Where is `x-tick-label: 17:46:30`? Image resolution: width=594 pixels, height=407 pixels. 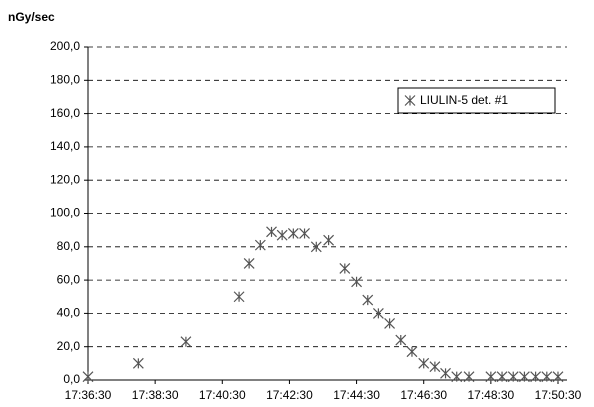 x-tick-label: 17:46:30 is located at coordinates (423, 395).